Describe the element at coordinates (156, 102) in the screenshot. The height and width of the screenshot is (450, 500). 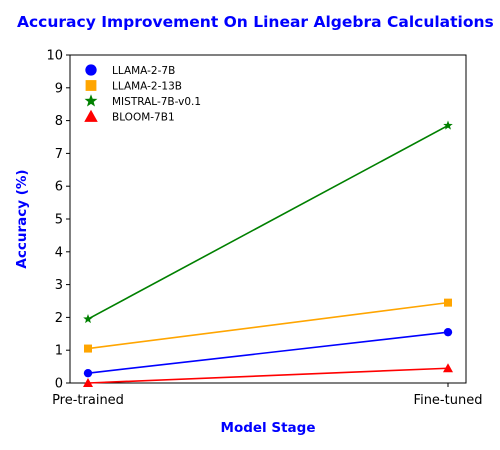
I see `legend-label-mistral-7b-v0-1: MISTRAL-7B-v0.1` at that location.